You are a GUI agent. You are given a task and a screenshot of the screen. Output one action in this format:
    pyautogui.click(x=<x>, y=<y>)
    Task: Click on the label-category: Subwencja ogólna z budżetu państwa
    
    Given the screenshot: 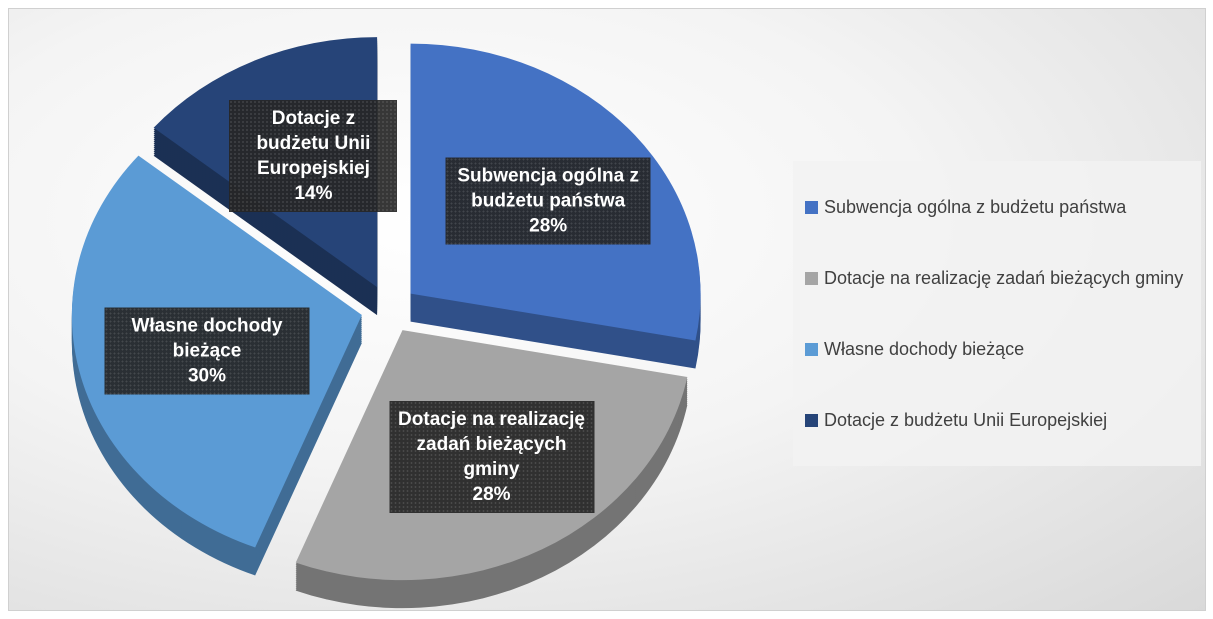 What is the action you would take?
    pyautogui.click(x=548, y=188)
    